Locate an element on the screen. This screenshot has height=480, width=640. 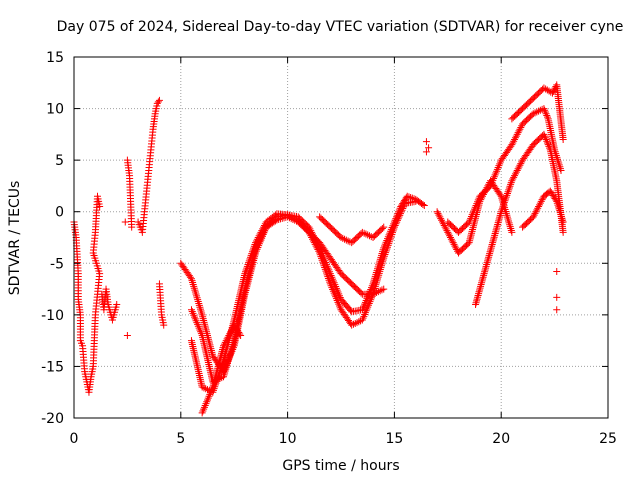
series-track-j is located at coordinates (543, 209).